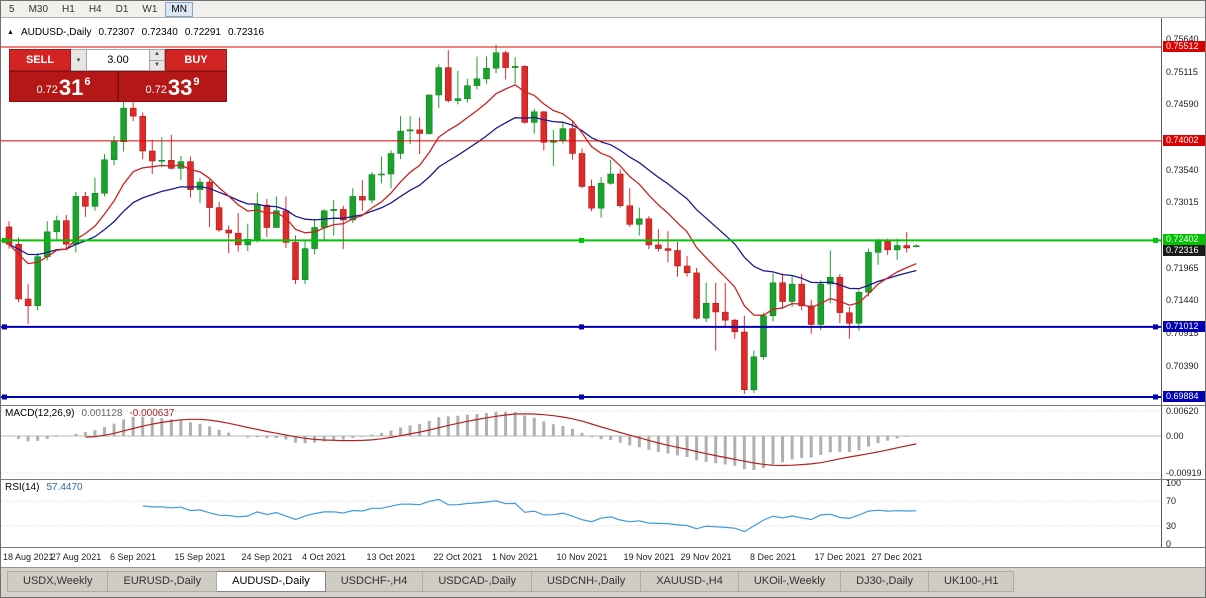 This screenshot has width=1206, height=598. I want to click on tab-usdcad-daily: USDCAD-,Daily, so click(477, 581).